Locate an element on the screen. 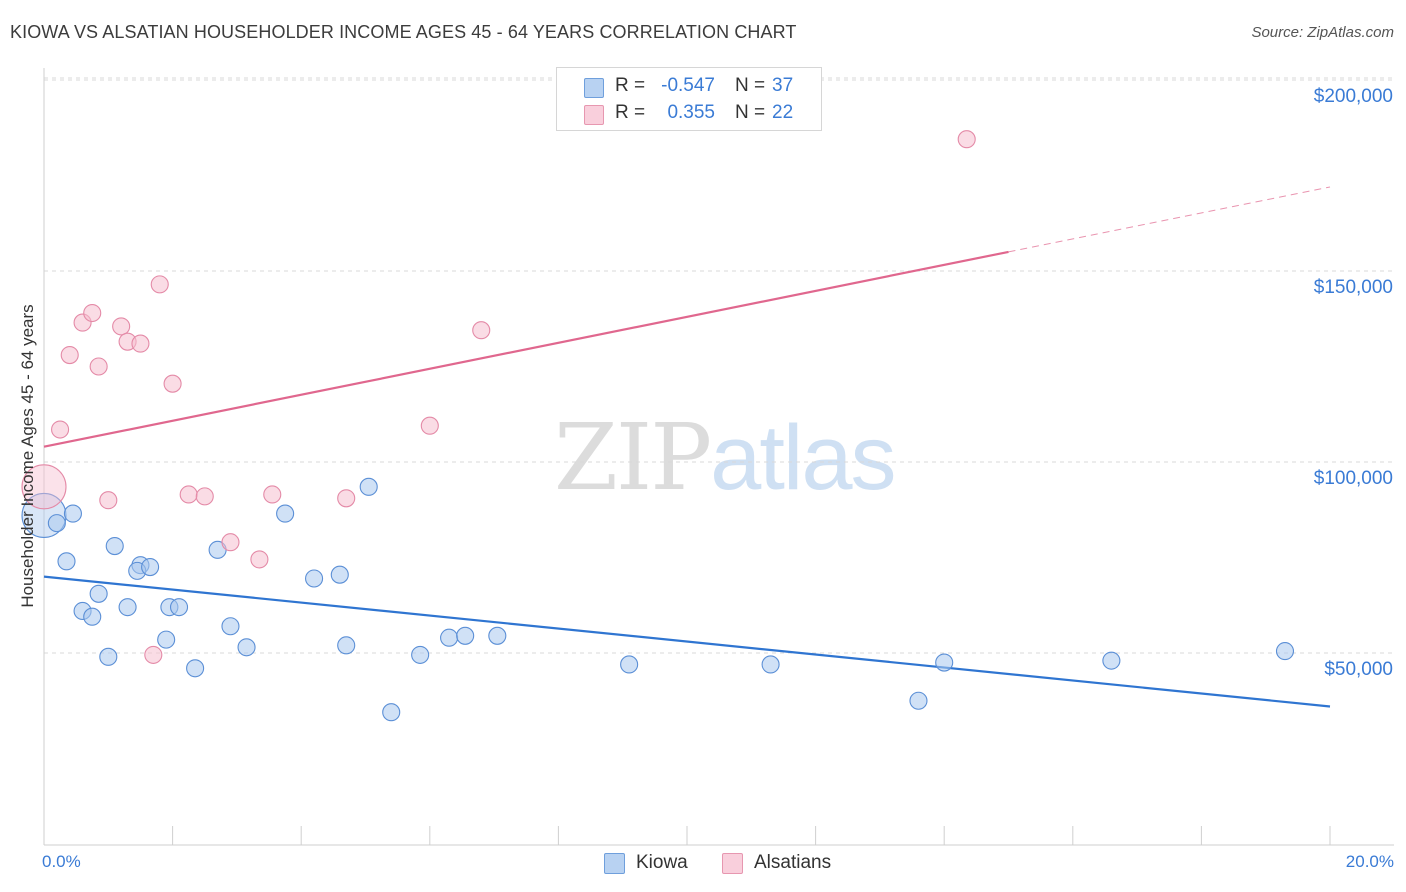  x-tick-label: 0.0% is located at coordinates (61, 861).